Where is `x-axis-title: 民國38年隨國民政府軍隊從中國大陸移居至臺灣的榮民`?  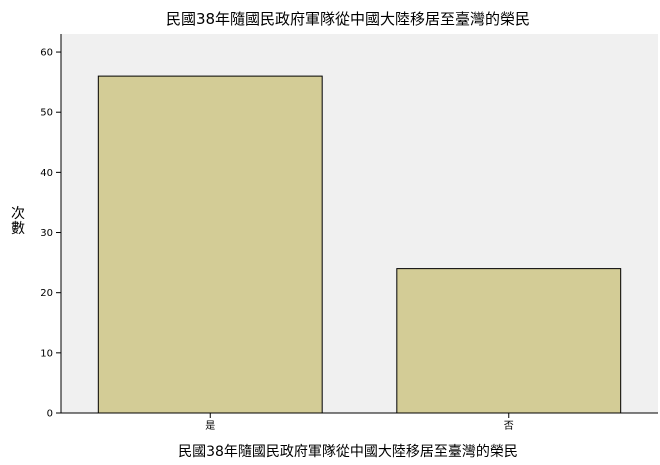
x-axis-title: 民國38年隨國民政府軍隊從中國大陸移居至臺灣的榮民 is located at coordinates (348, 452).